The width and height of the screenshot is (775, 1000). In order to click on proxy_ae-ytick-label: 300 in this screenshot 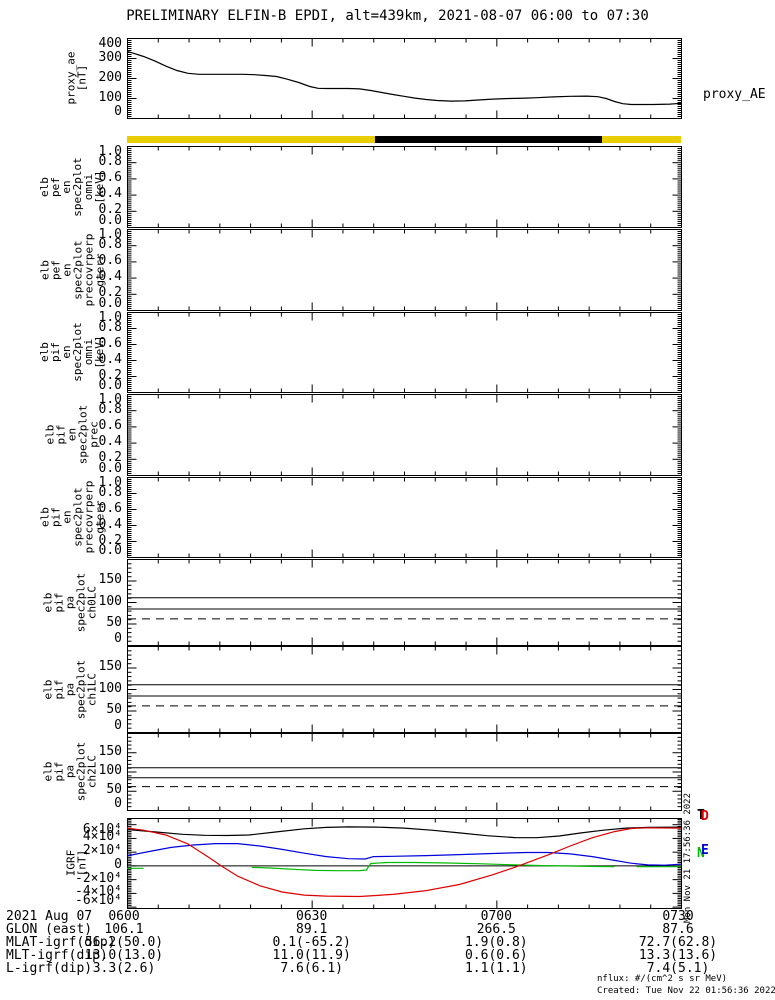, I will do `click(110, 57)`.